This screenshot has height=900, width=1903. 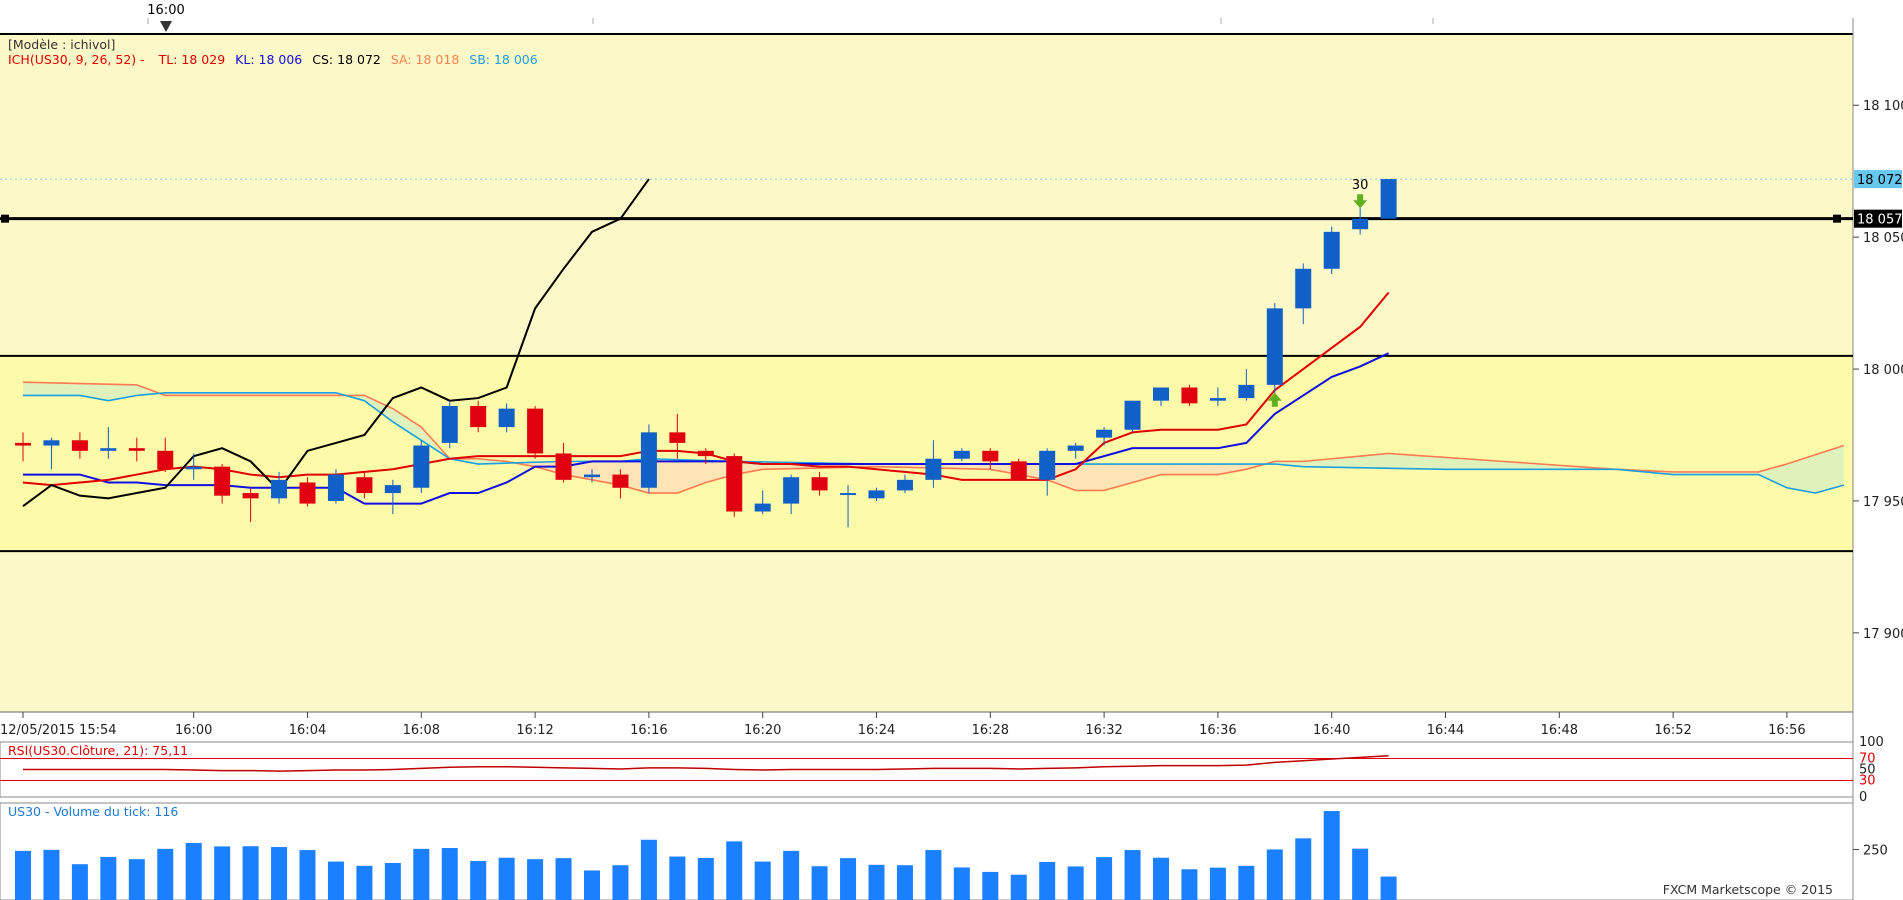 I want to click on legend-item: KL: 18 006, so click(x=269, y=59).